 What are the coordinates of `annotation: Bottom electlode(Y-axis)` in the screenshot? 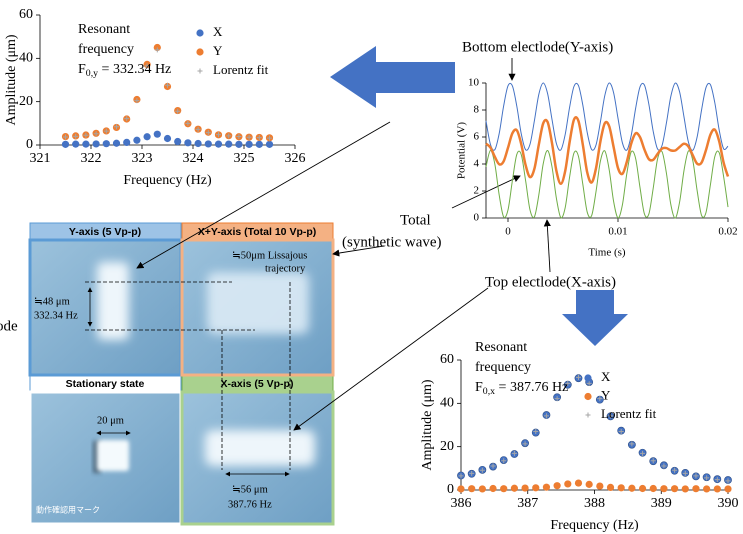 It's located at (537, 47).